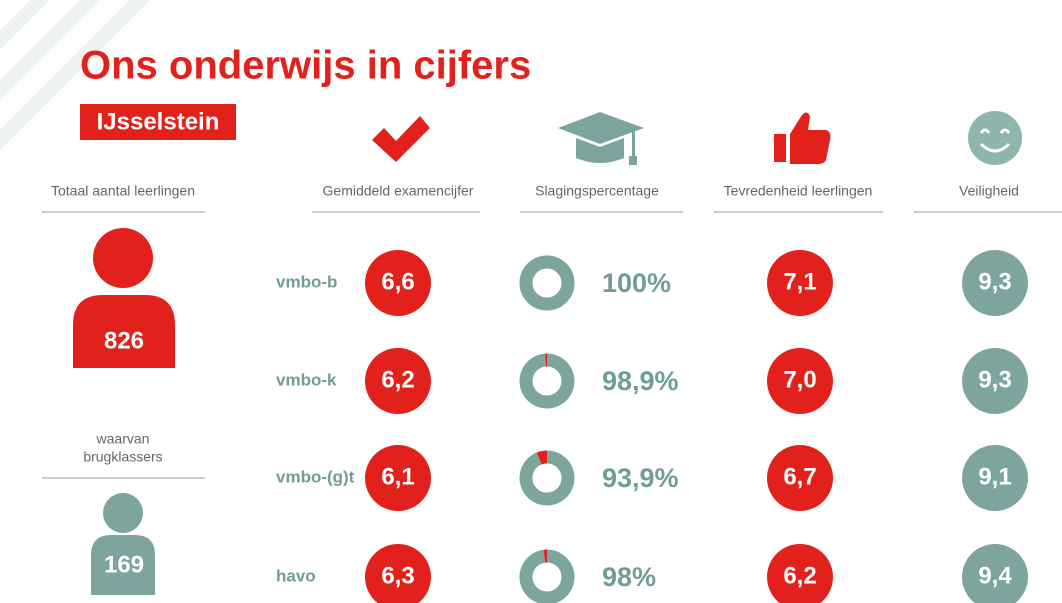 This screenshot has height=603, width=1062. I want to click on satisfaction: 7,1, so click(799, 281).